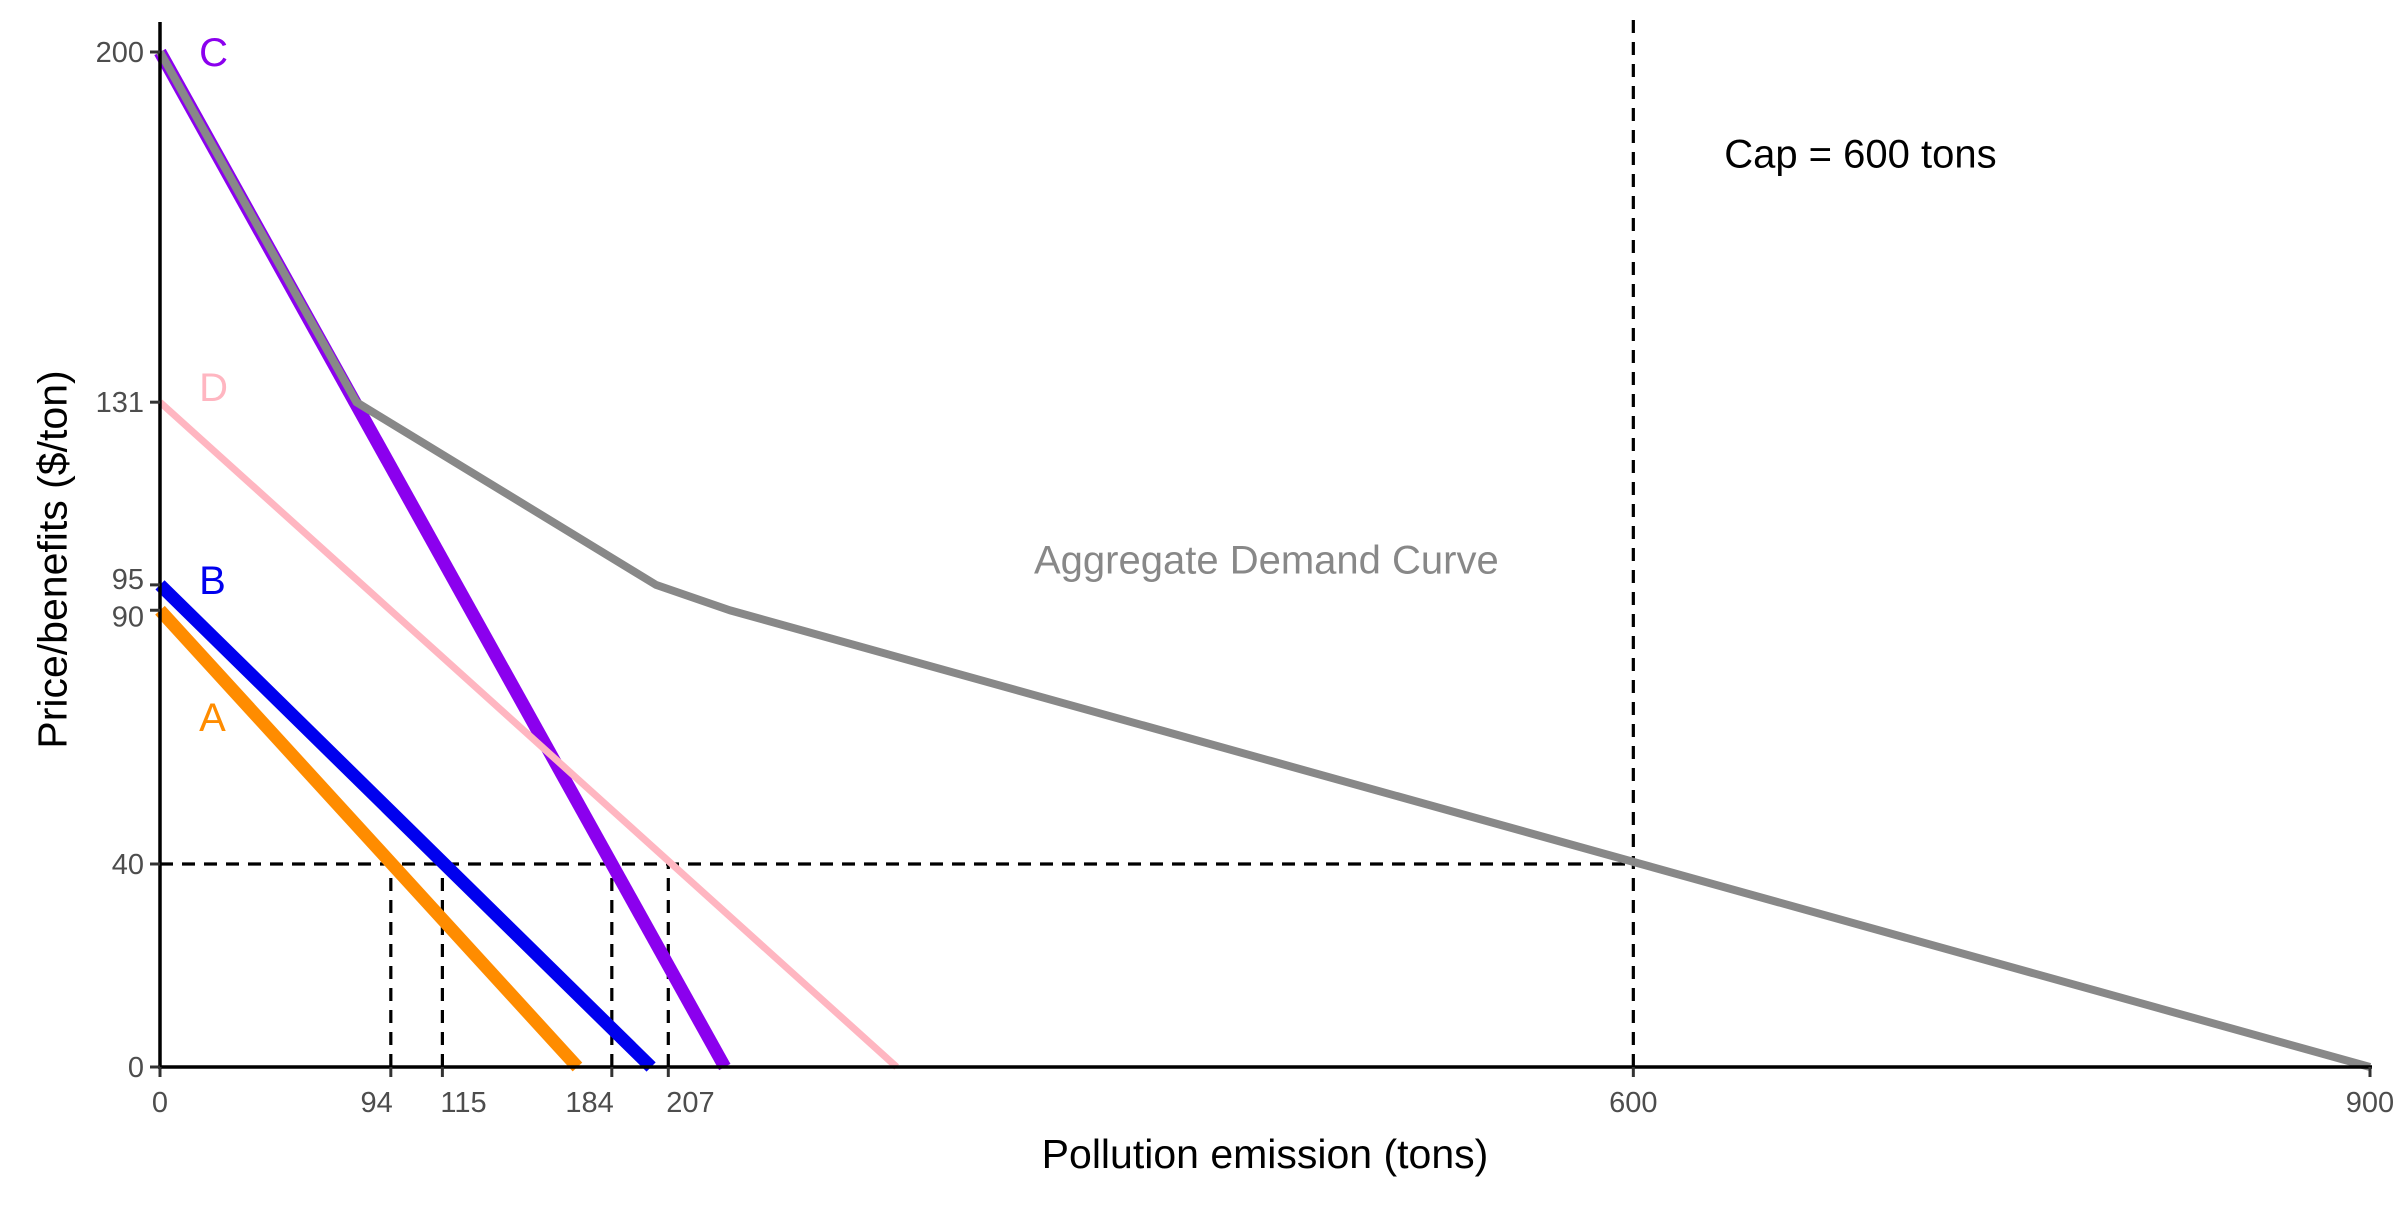  Describe the element at coordinates (1265, 1154) in the screenshot. I see `x-axis-title: Pollution emission (tons)` at that location.